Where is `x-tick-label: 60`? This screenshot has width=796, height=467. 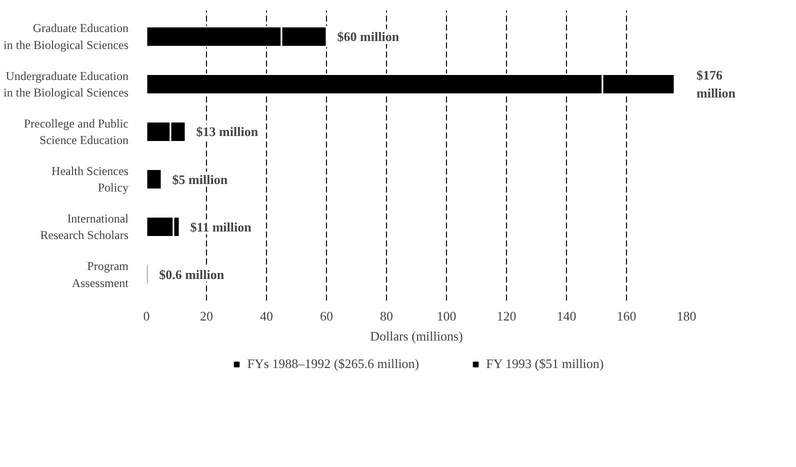 x-tick-label: 60 is located at coordinates (326, 316).